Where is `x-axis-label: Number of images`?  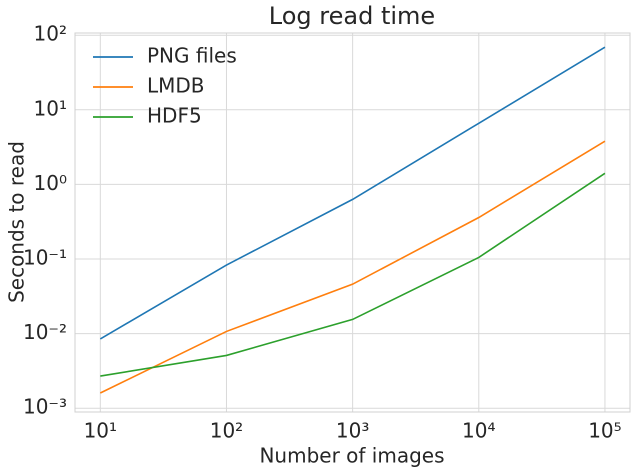 x-axis-label: Number of images is located at coordinates (351, 456).